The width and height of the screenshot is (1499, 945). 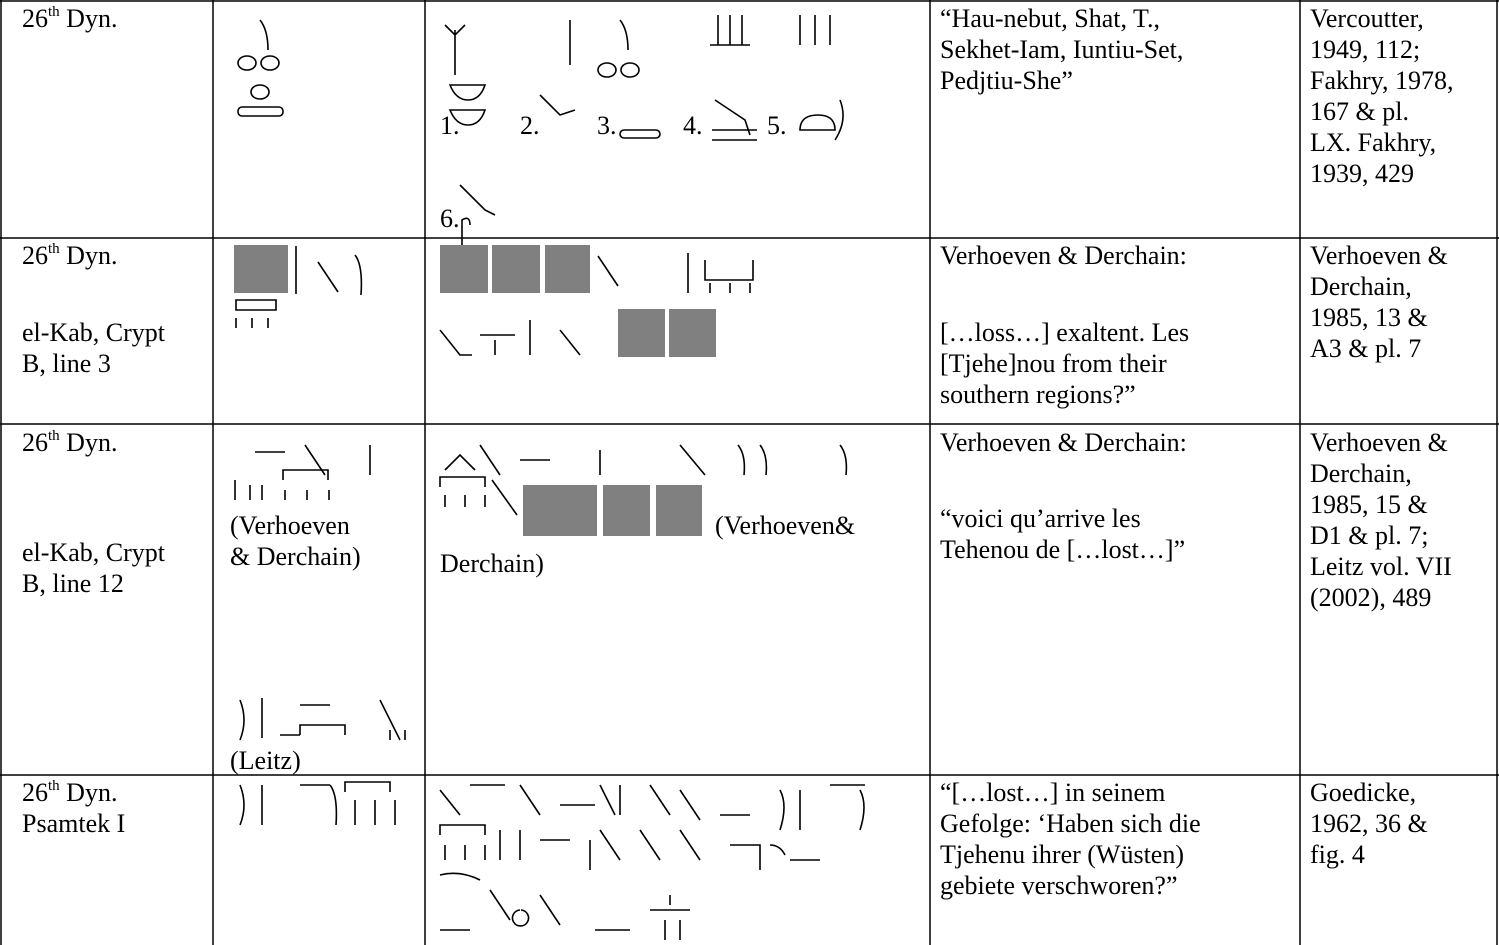 I want to click on translation: Tehenou de […lost…]”, so click(x=1063, y=549).